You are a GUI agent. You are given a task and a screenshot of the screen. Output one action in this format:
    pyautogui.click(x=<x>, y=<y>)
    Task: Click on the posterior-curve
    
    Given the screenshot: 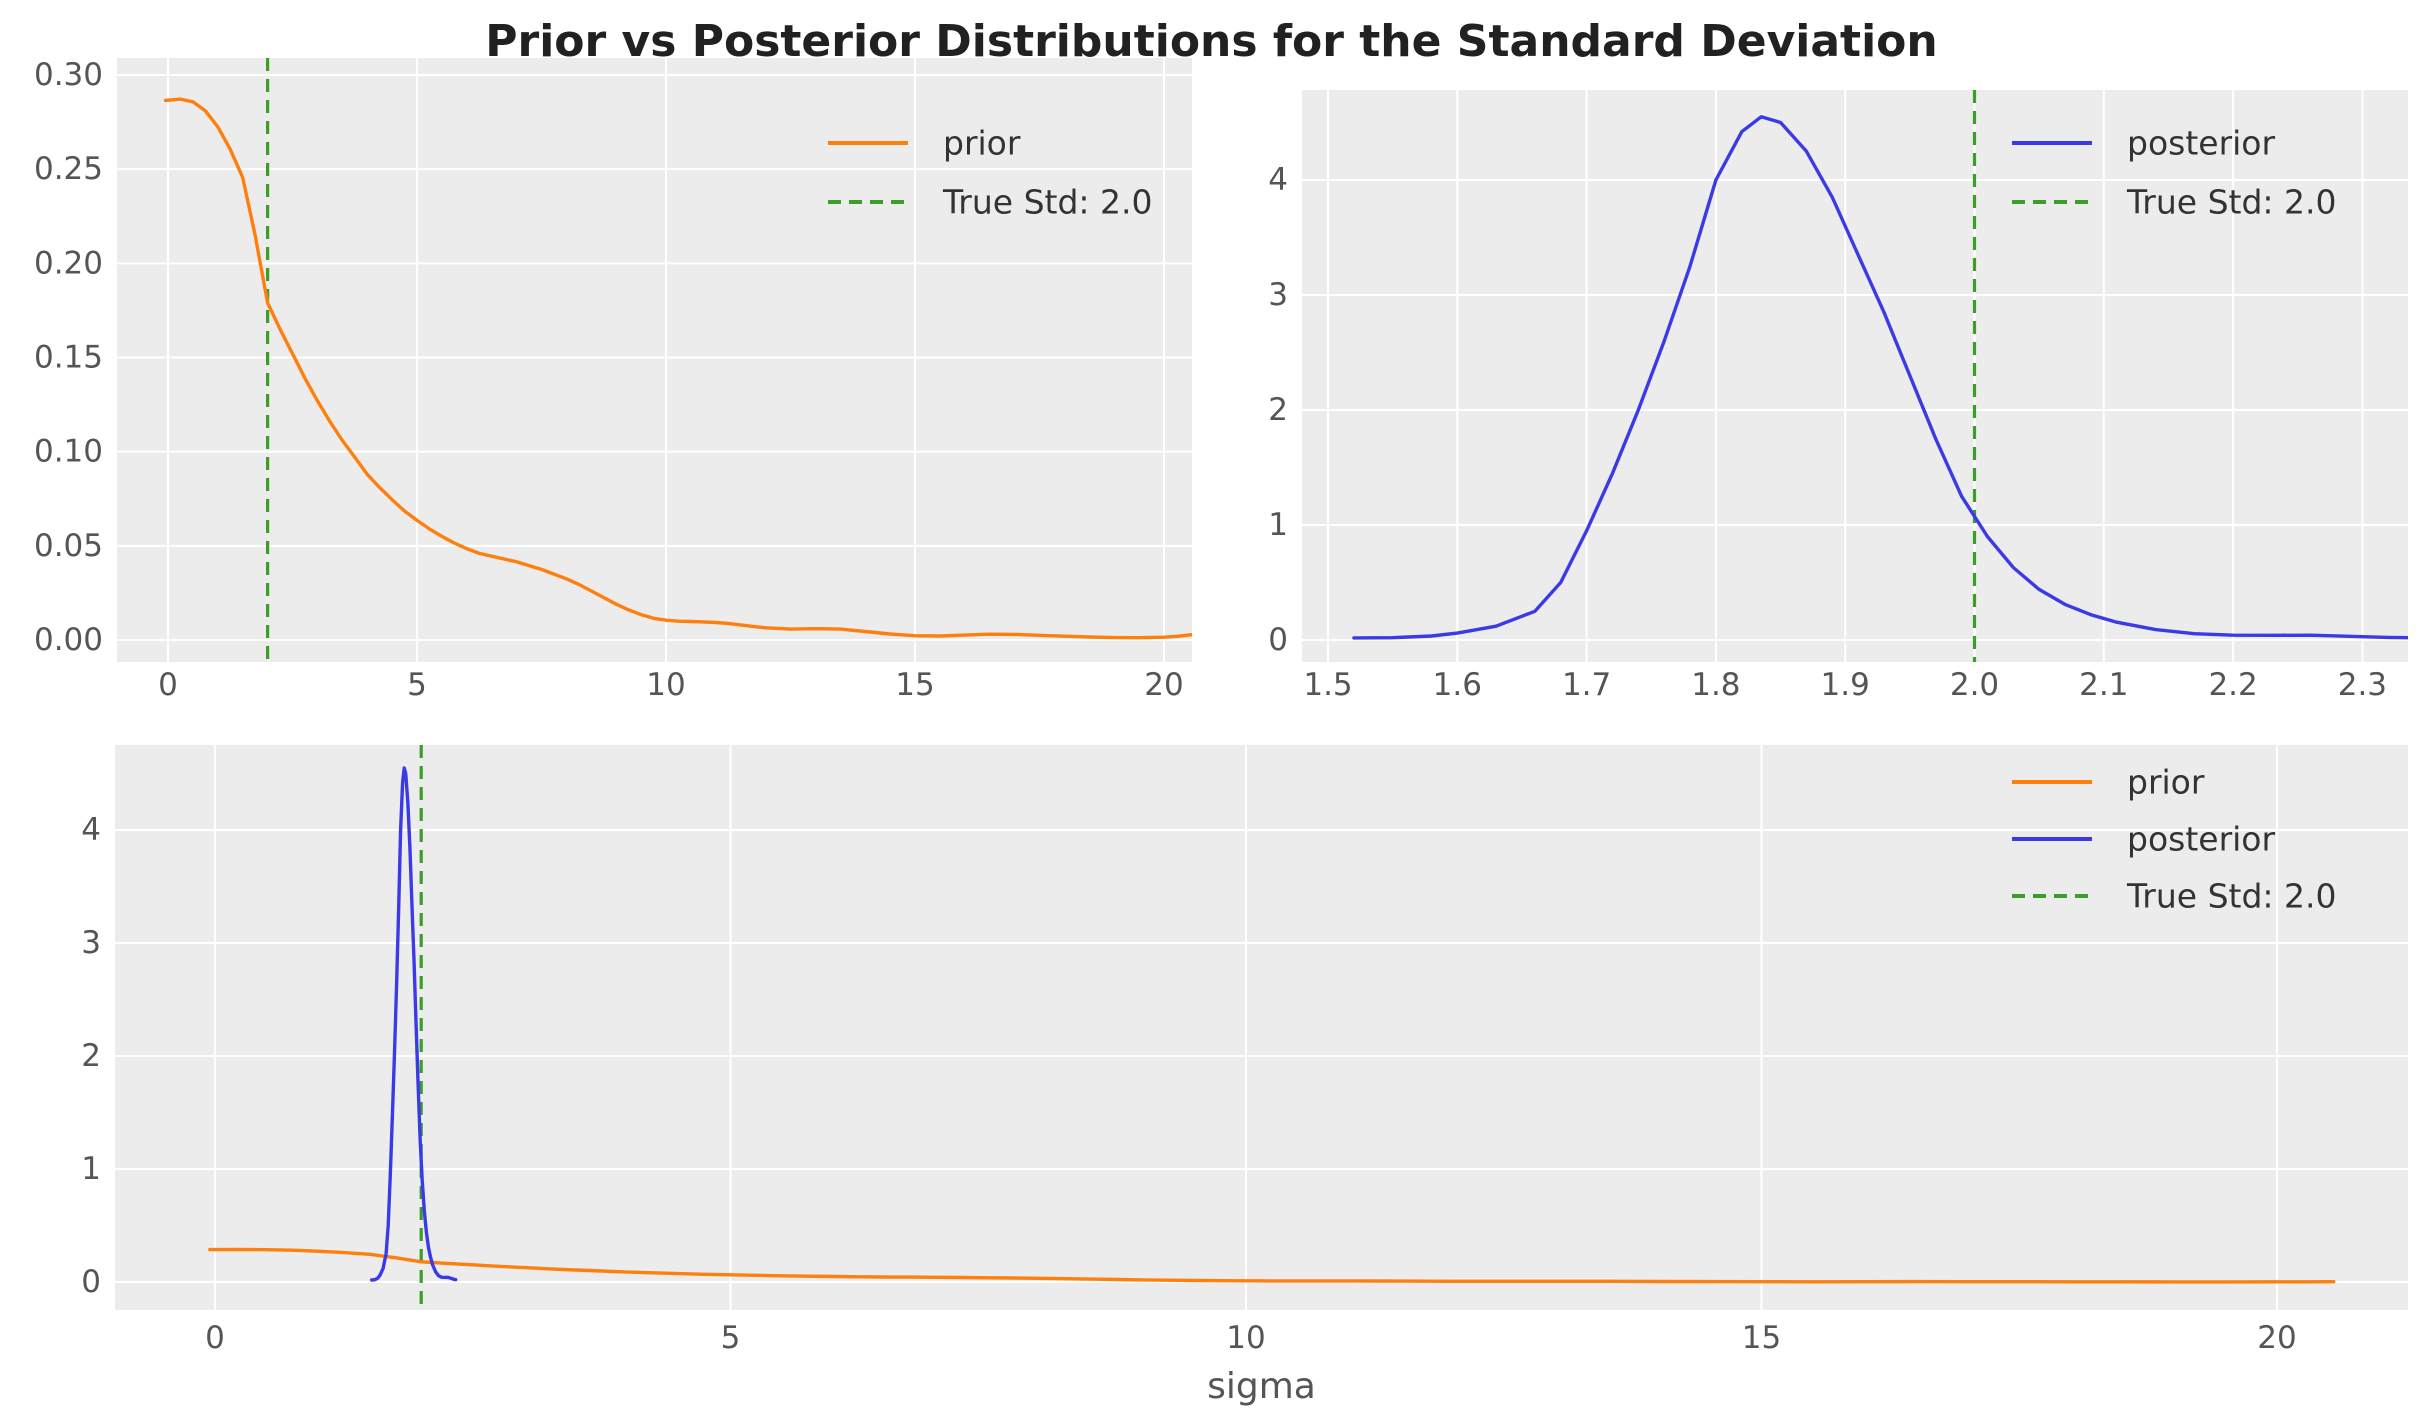 What is the action you would take?
    pyautogui.click(x=414, y=1024)
    